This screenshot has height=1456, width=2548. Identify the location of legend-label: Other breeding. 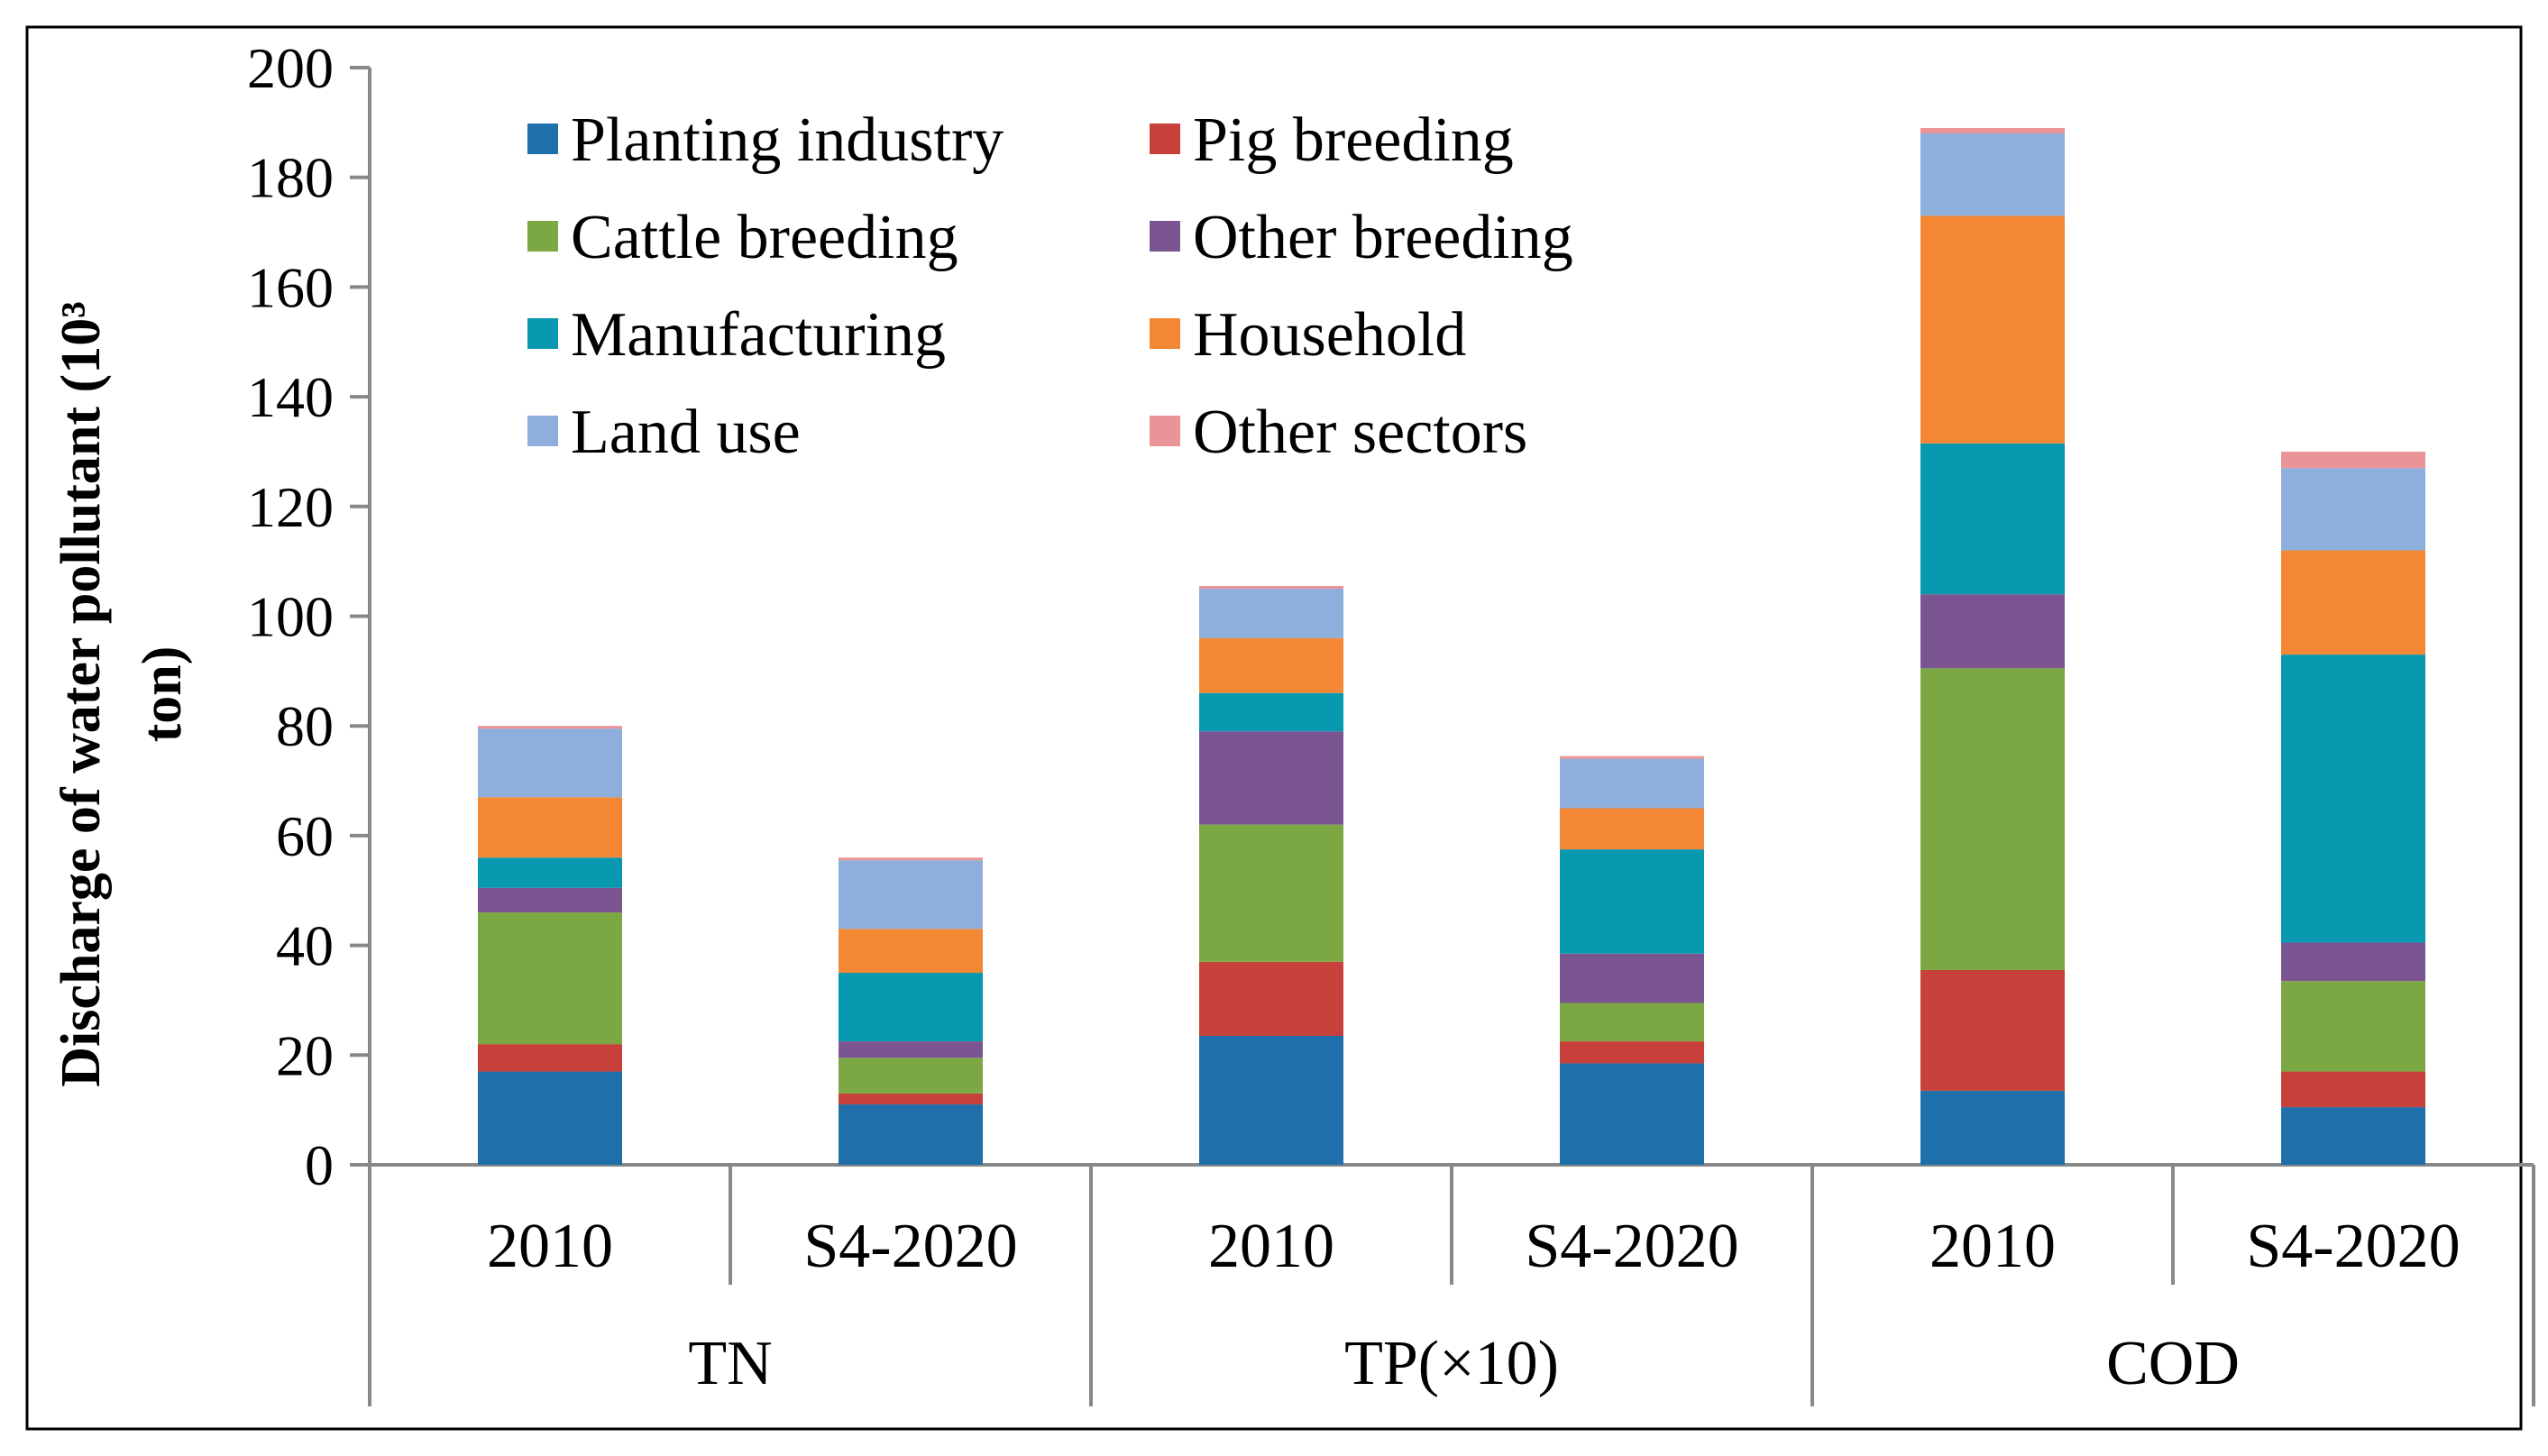
(1383, 238).